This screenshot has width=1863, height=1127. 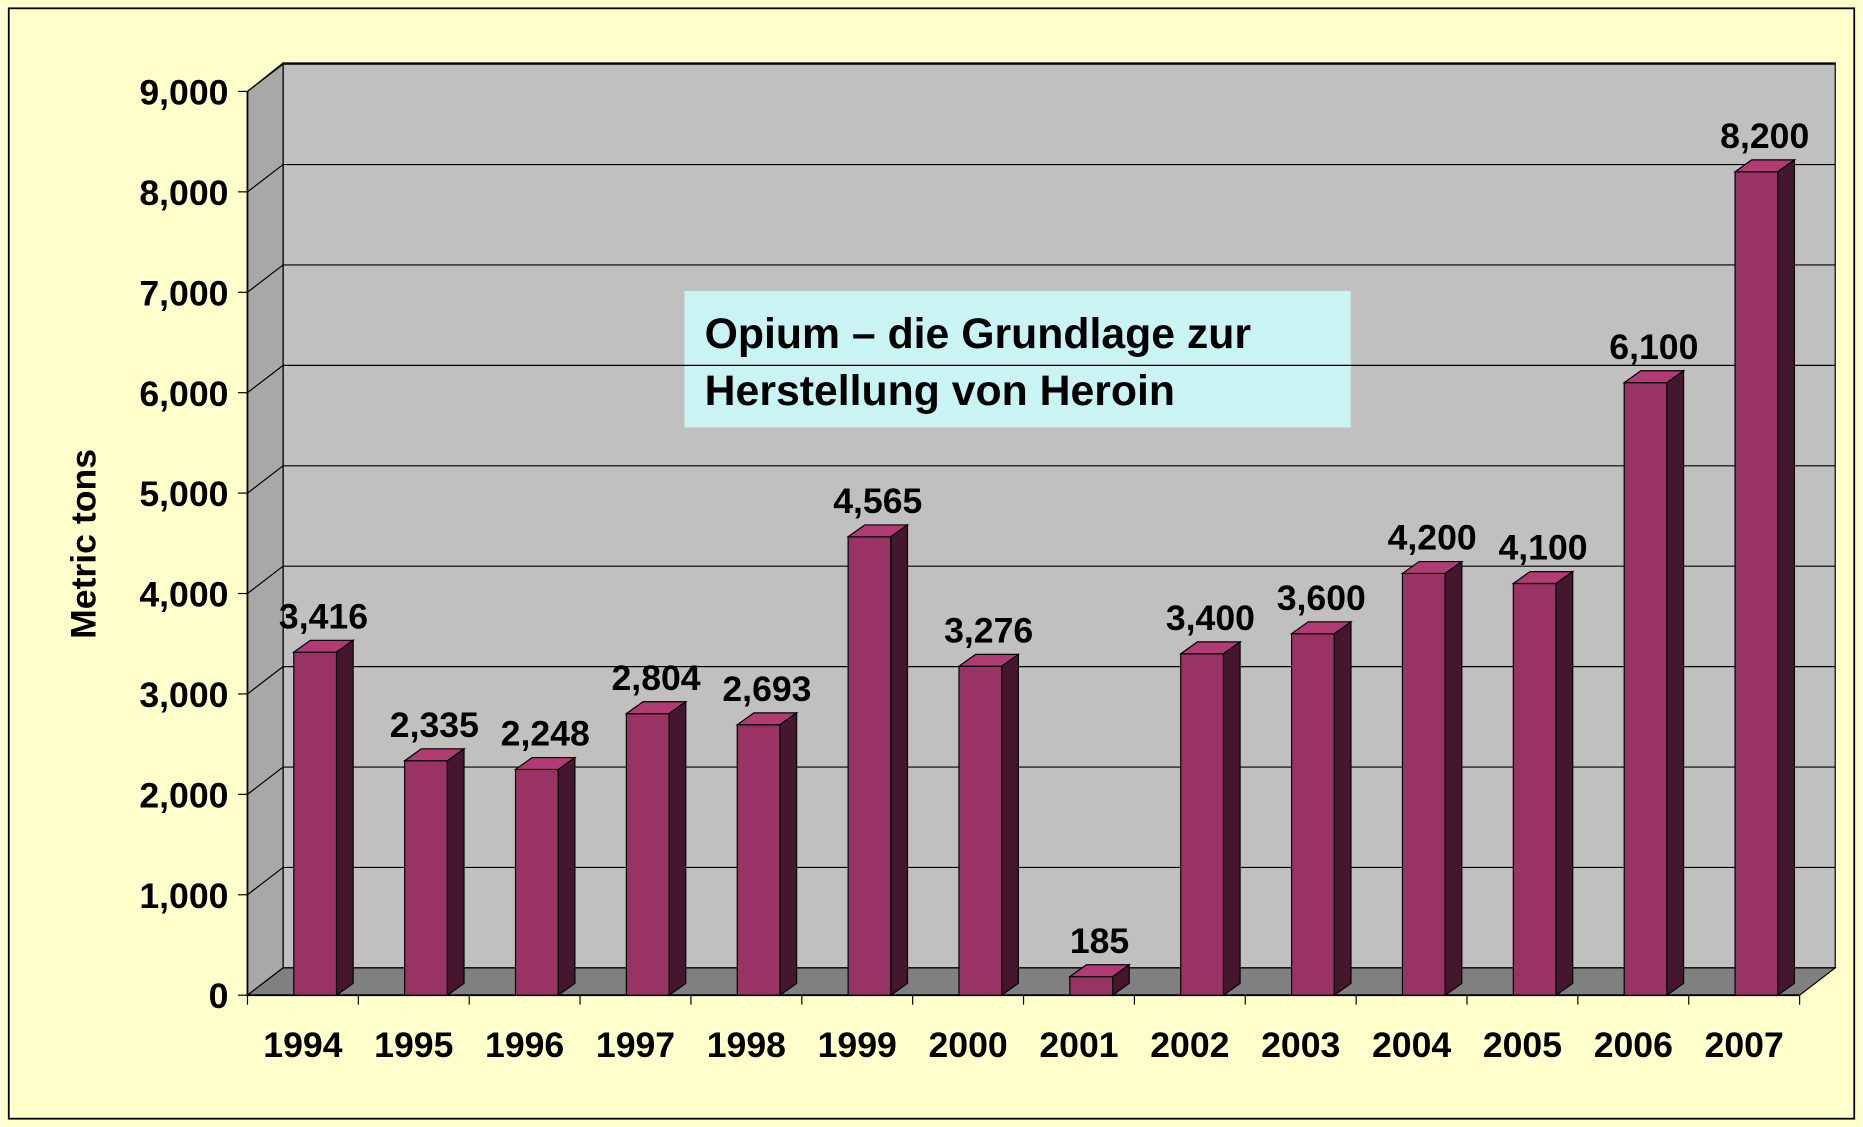 What do you see at coordinates (545, 734) in the screenshot?
I see `value-label: 2,248` at bounding box center [545, 734].